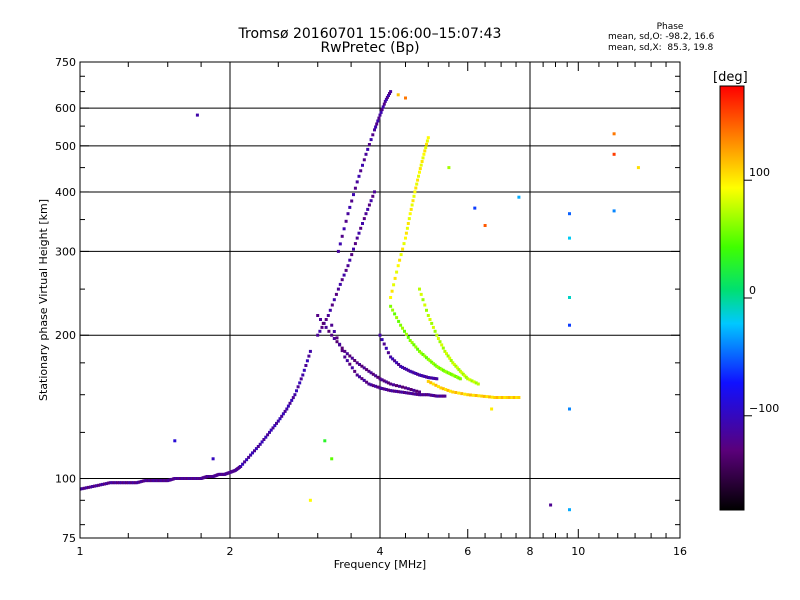  What do you see at coordinates (732, 298) in the screenshot?
I see `phase-colorbar` at bounding box center [732, 298].